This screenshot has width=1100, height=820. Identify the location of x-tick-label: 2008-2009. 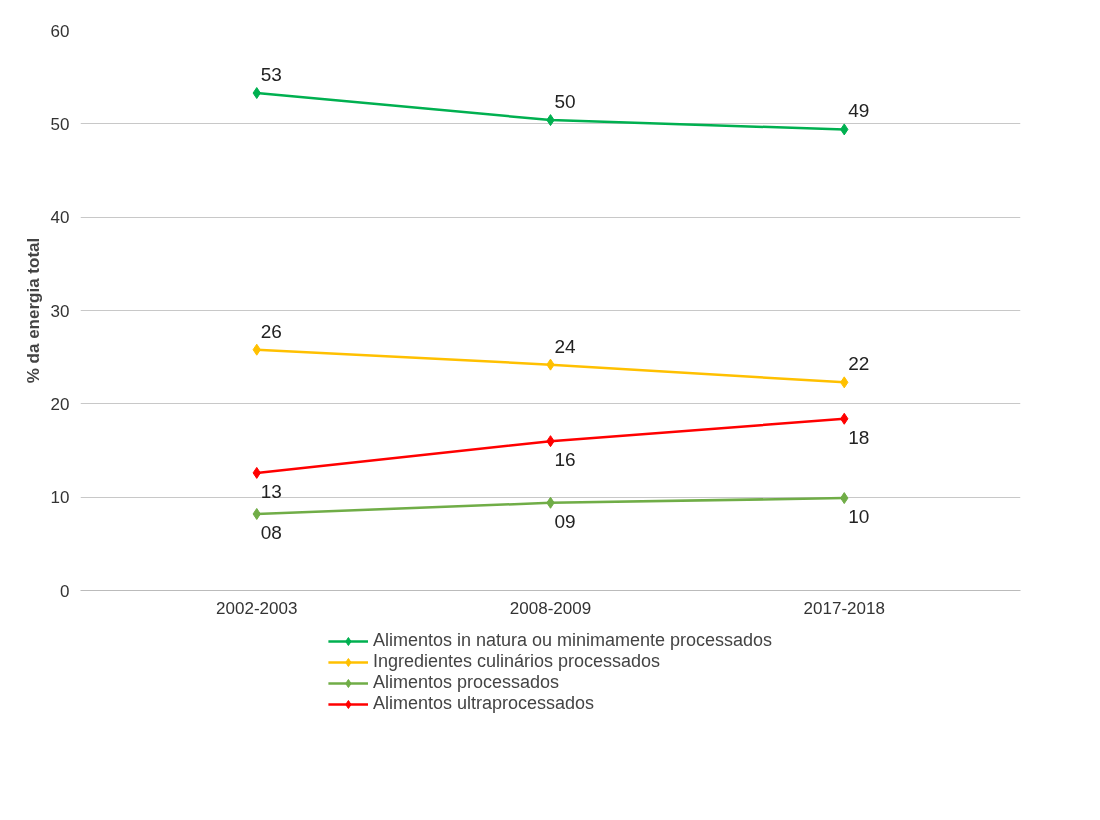
(550, 608).